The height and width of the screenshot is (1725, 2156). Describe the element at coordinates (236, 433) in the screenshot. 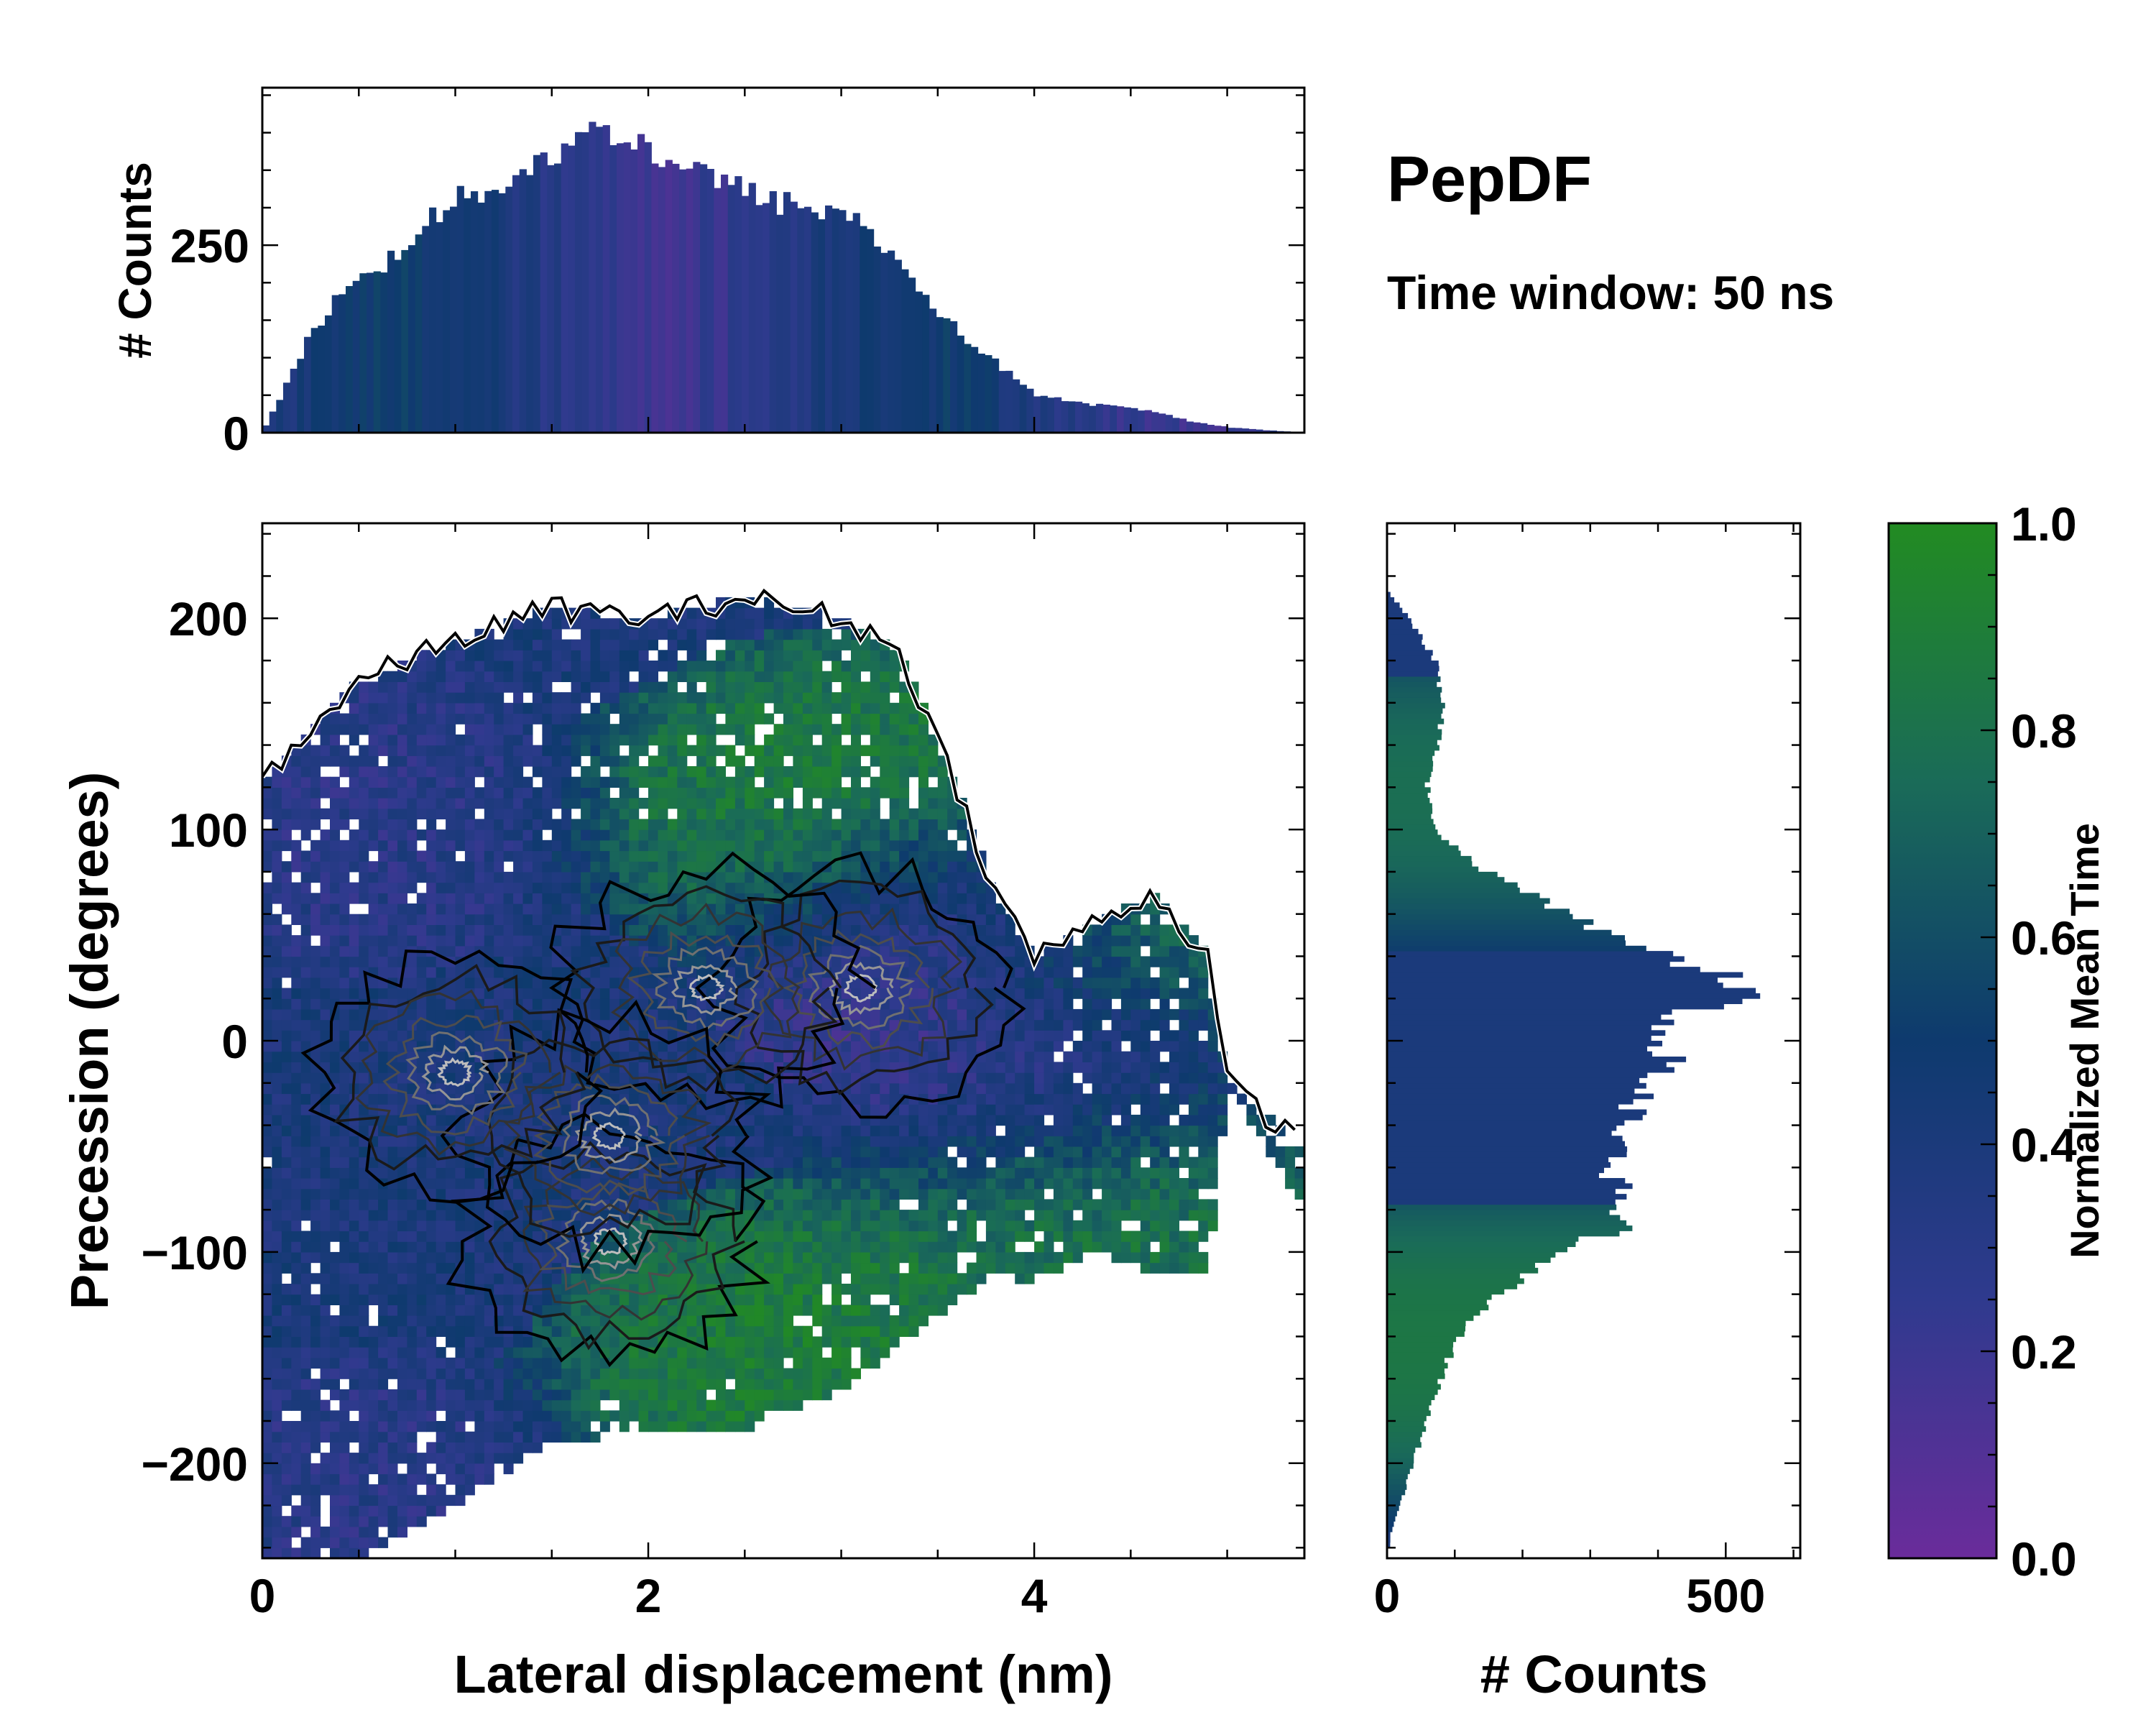

I see `y-tick-label: 0` at that location.